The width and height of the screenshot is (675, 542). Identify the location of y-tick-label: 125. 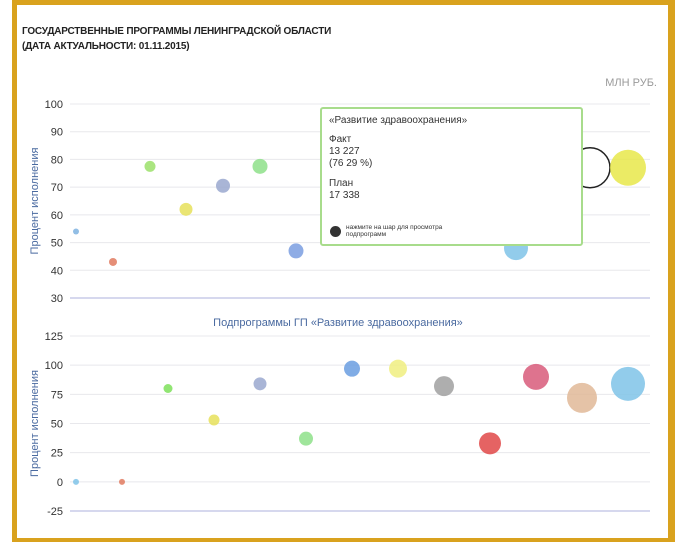
(54, 337).